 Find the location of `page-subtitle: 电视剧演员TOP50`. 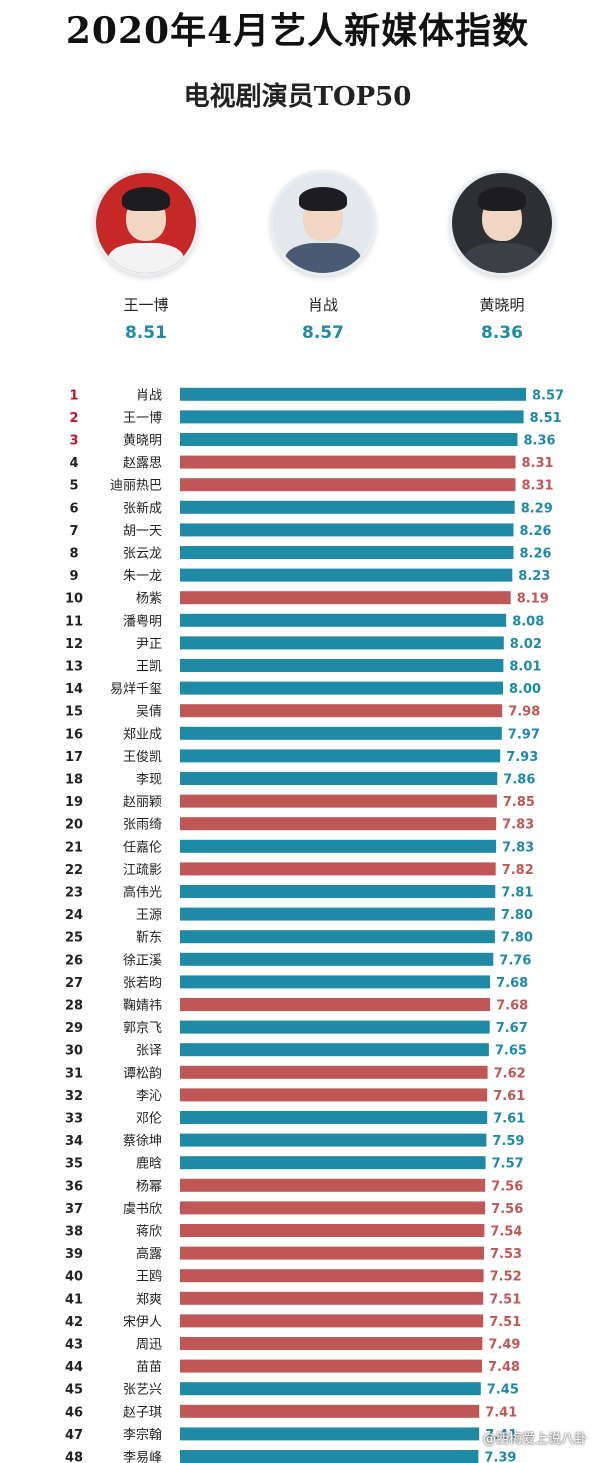

page-subtitle: 电视剧演员TOP50 is located at coordinates (297, 97).